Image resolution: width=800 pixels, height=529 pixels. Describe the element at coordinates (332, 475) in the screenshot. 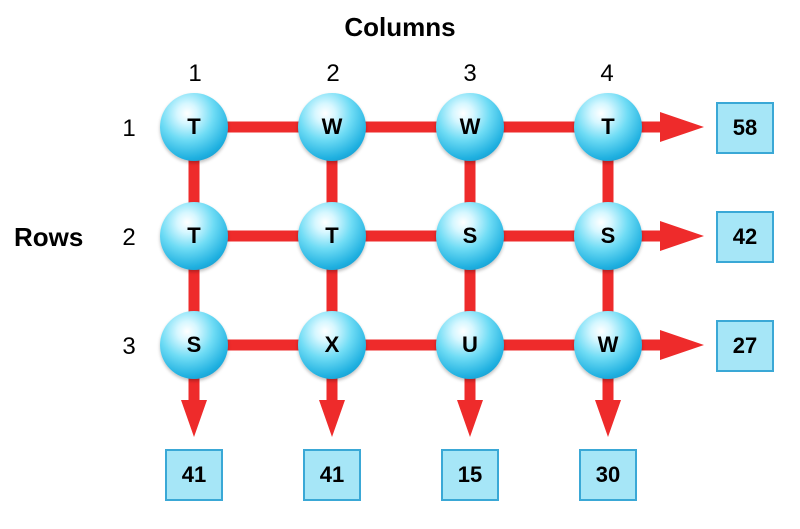

I see `column-sum-2: 41` at that location.